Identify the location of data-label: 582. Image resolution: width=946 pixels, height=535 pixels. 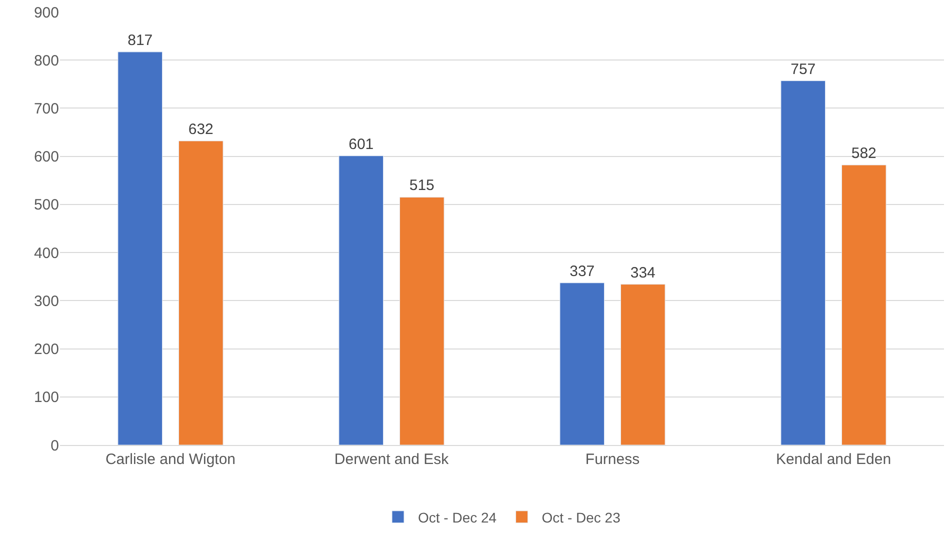
(863, 153).